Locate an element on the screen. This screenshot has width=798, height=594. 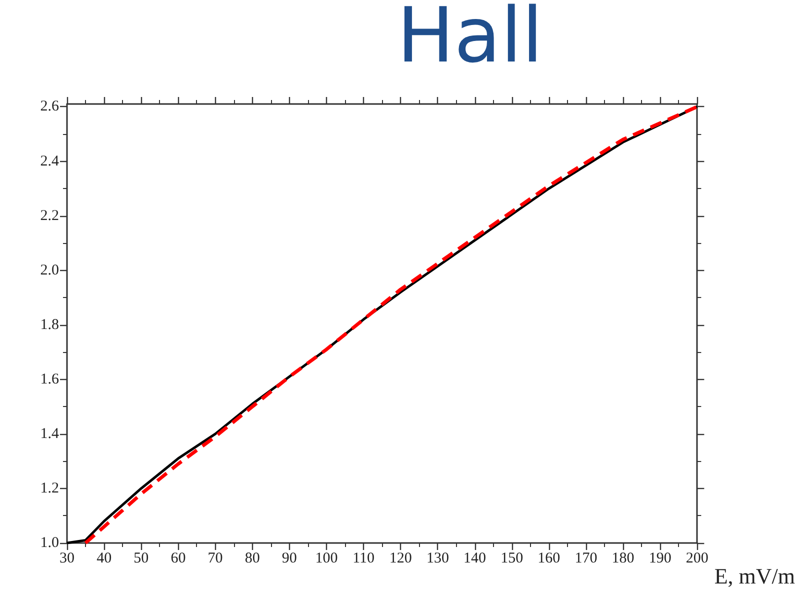
chart-title: Hall is located at coordinates (470, 40).